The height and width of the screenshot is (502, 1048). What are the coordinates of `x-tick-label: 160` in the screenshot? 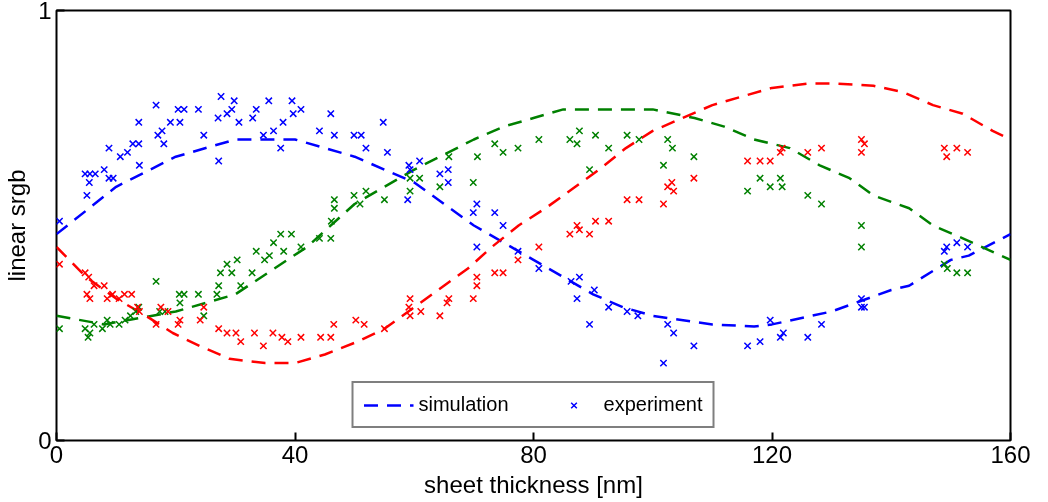 It's located at (1010, 454).